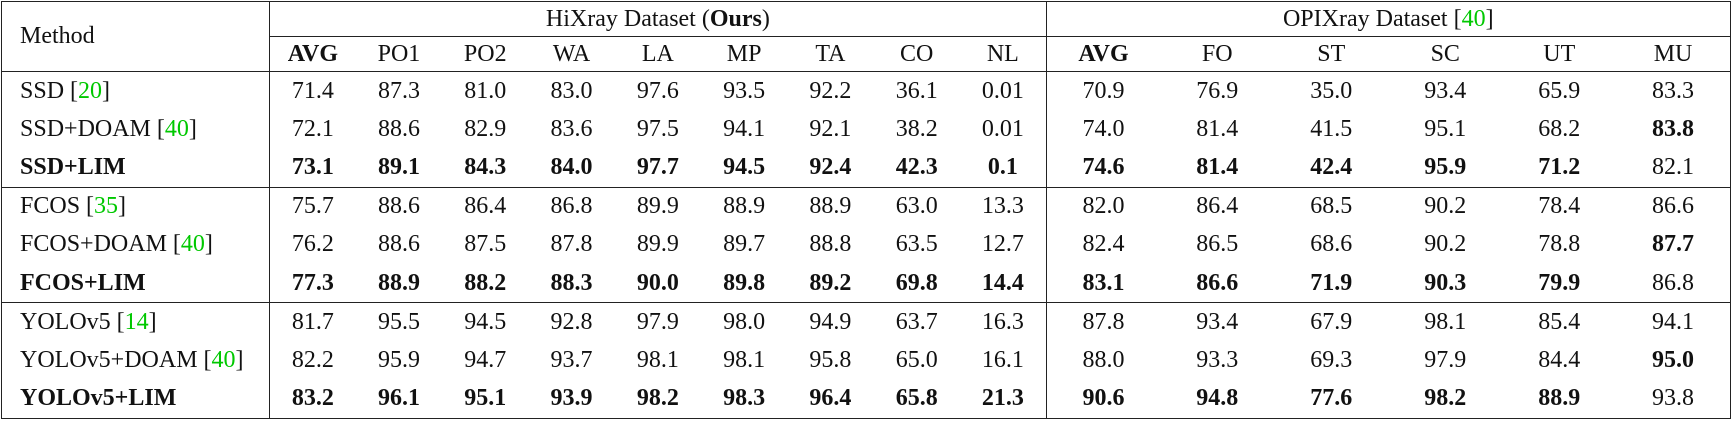 Image resolution: width=1731 pixels, height=429 pixels. Describe the element at coordinates (1103, 283) in the screenshot. I see `value-cell: 83.1` at that location.